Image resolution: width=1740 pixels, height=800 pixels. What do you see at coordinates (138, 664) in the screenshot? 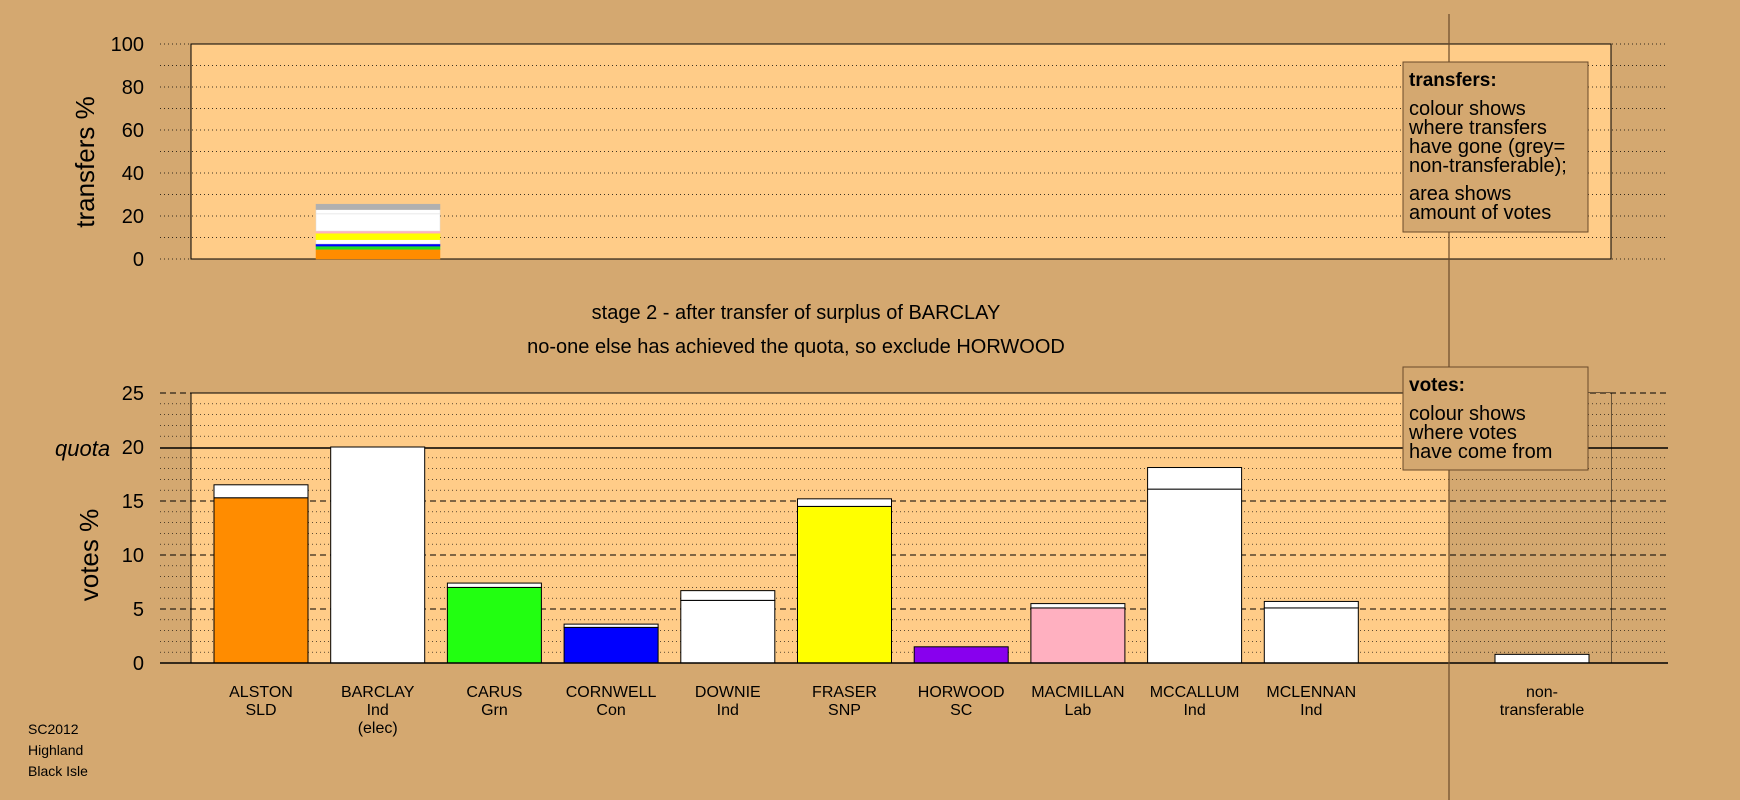
I see `votes-y-tick-label: 0` at bounding box center [138, 664].